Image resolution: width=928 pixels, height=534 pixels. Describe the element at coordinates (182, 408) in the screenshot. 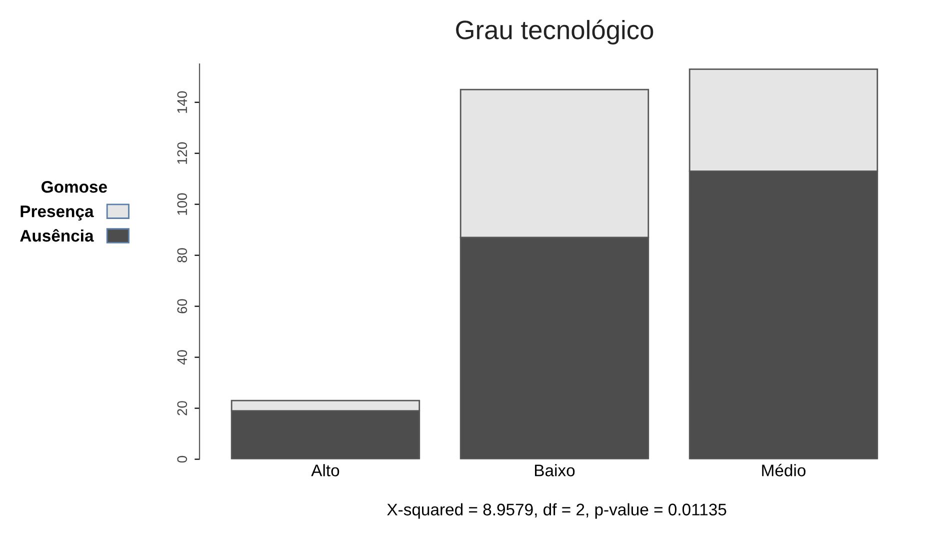

I see `y-tick-label: 20` at that location.